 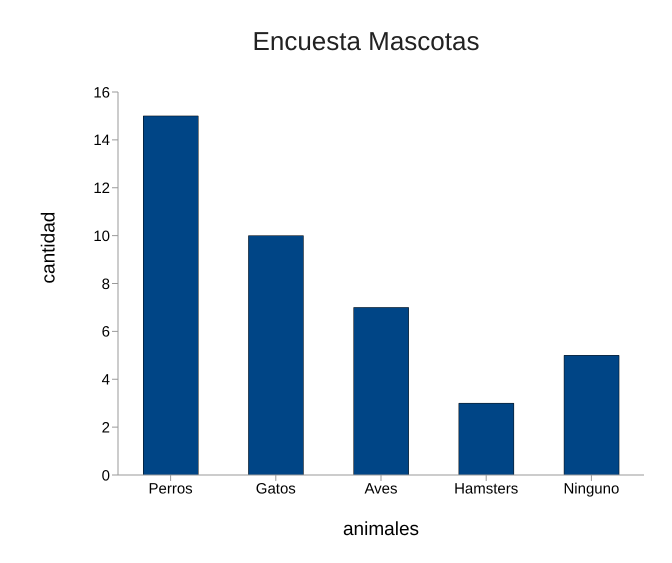 What do you see at coordinates (106, 475) in the screenshot?
I see `y-tick-label: 0` at bounding box center [106, 475].